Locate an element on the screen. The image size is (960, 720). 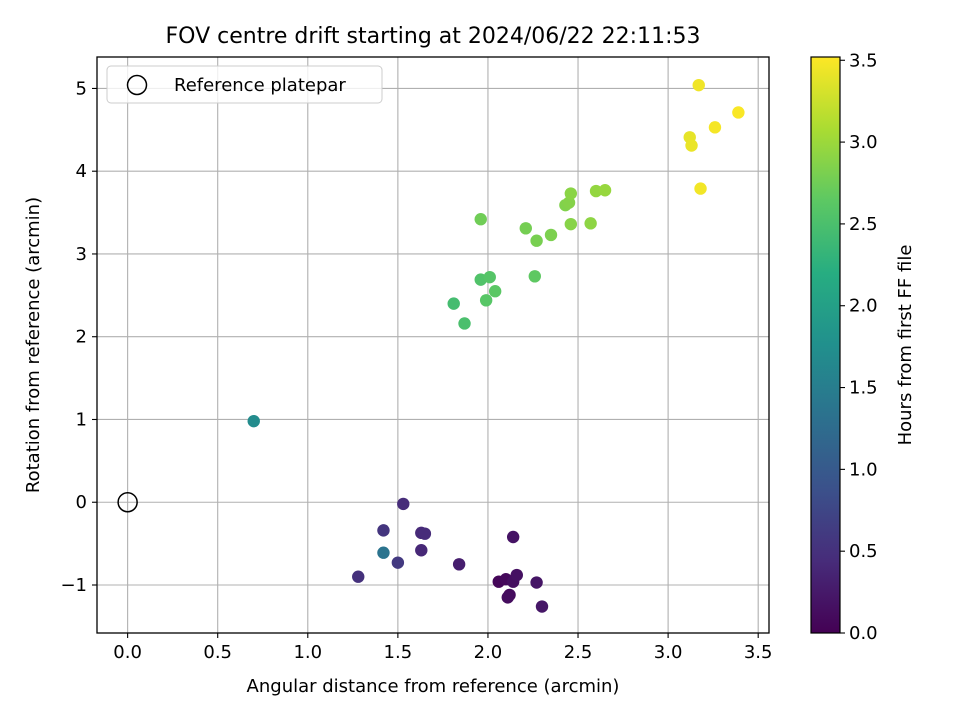
x-tick-label: 3.5 is located at coordinates (758, 652).